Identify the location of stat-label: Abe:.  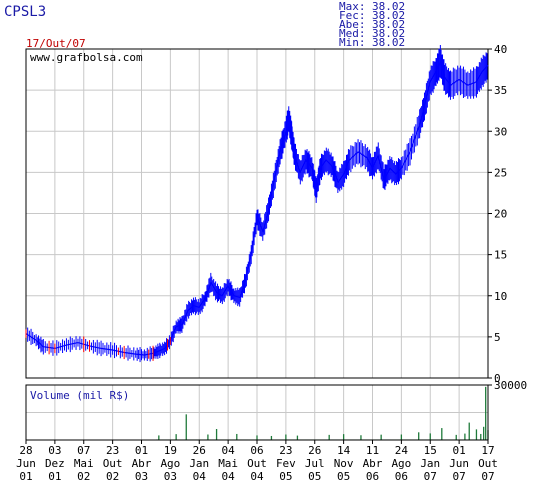
(352, 24).